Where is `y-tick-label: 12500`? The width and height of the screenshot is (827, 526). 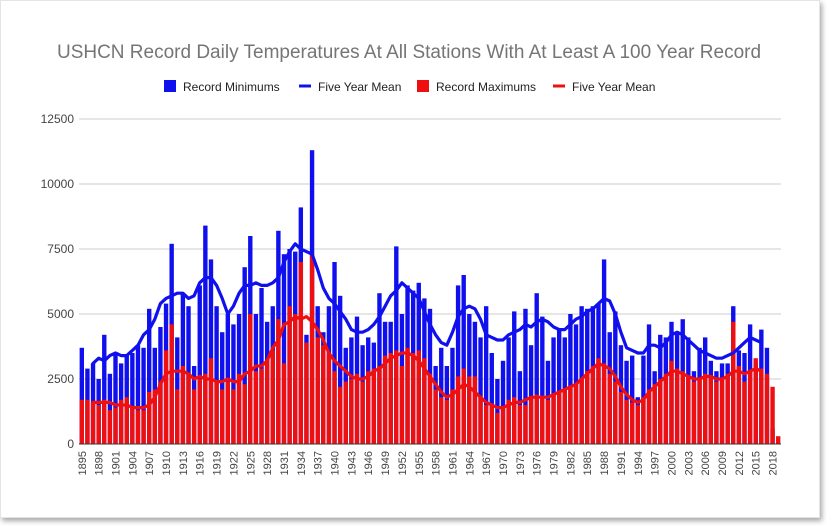 y-tick-label: 12500 is located at coordinates (58, 119).